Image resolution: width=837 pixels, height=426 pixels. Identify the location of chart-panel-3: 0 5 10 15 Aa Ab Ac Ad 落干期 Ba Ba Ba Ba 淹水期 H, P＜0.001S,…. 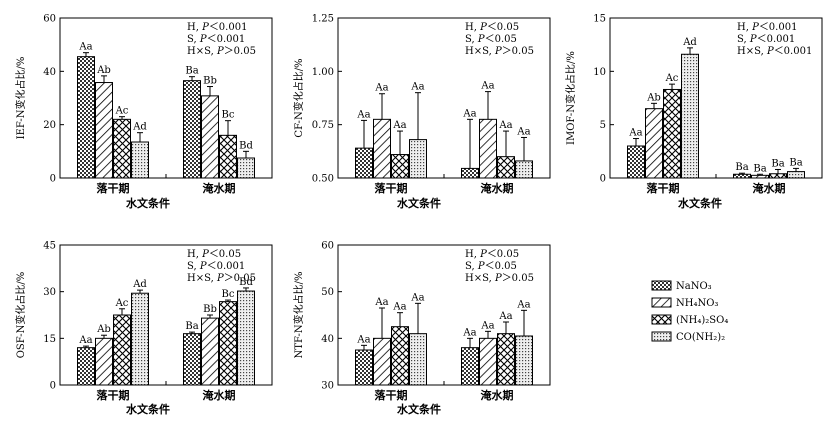
(693, 112).